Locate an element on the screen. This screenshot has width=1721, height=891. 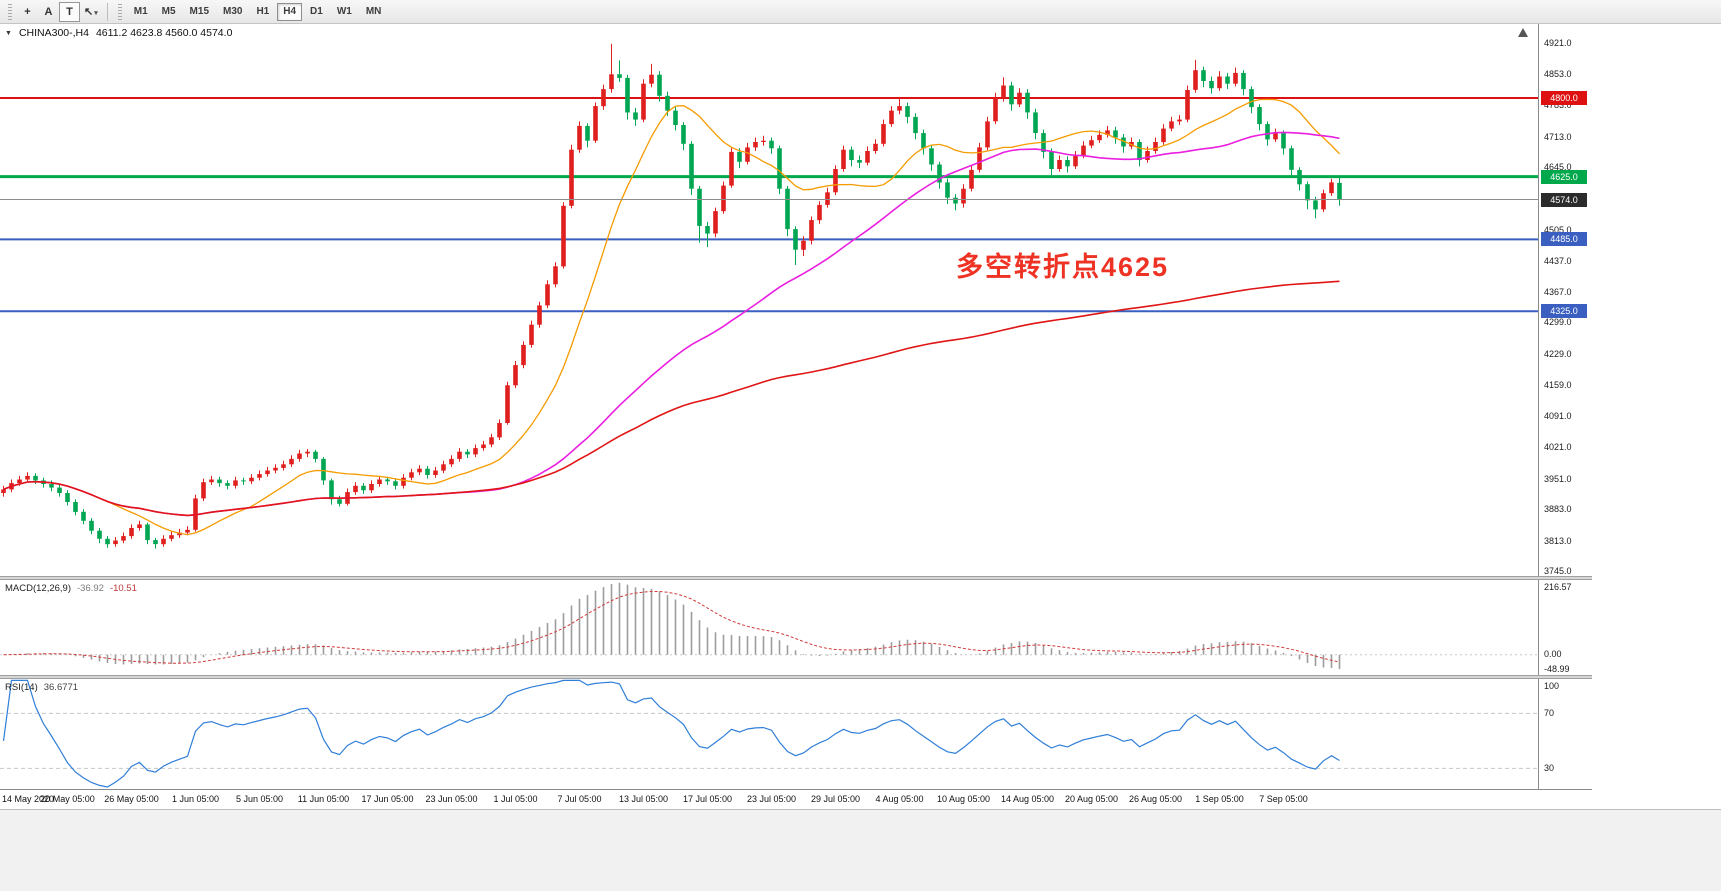
price-tick: 4021.0 is located at coordinates (1558, 447).